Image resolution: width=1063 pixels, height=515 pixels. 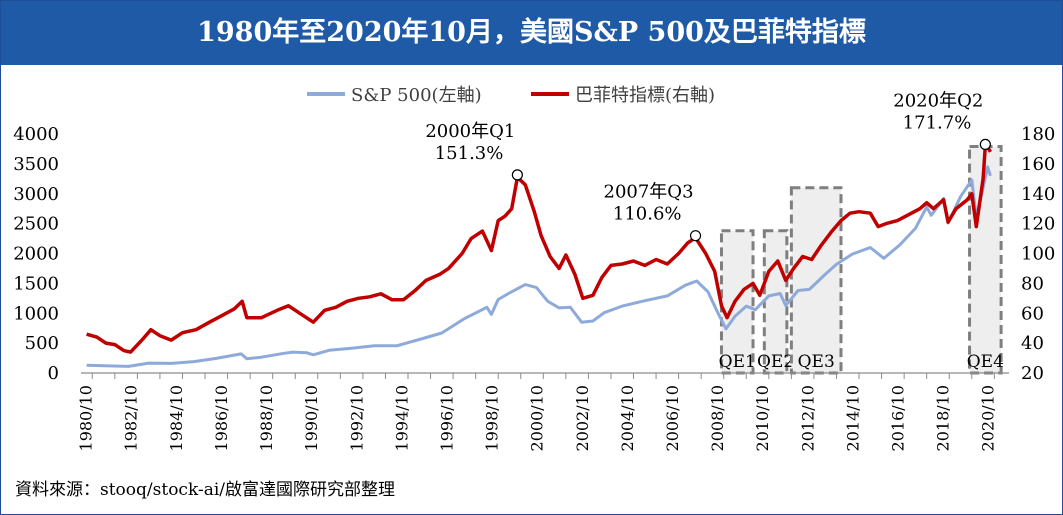 I want to click on legend-label-buffett: 巴菲特指標(右軸), so click(x=645, y=95).